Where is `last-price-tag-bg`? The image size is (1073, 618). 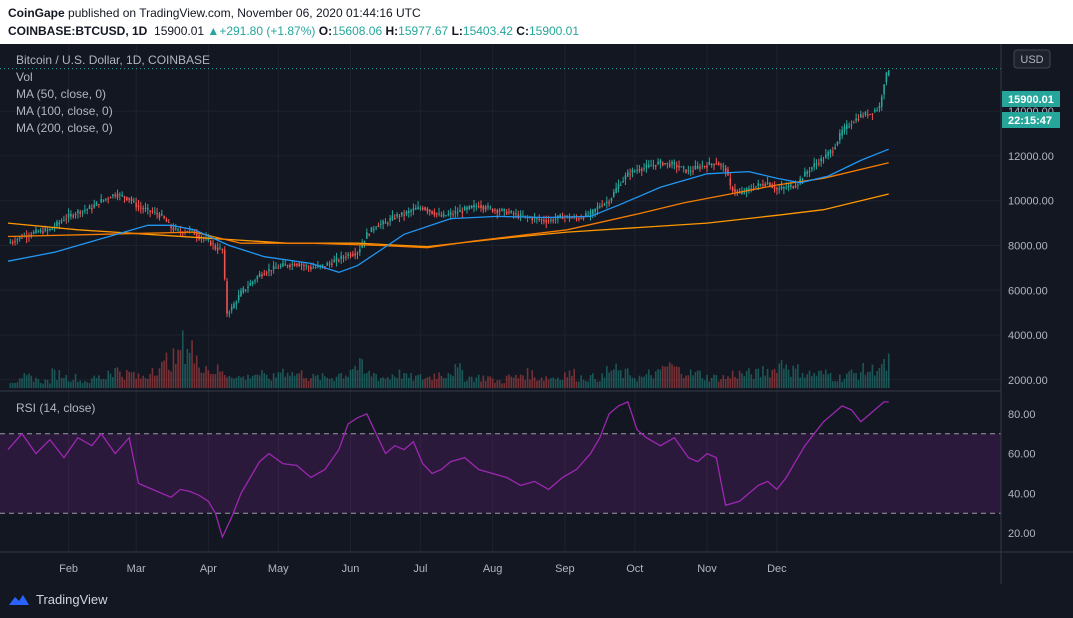 last-price-tag-bg is located at coordinates (1031, 99).